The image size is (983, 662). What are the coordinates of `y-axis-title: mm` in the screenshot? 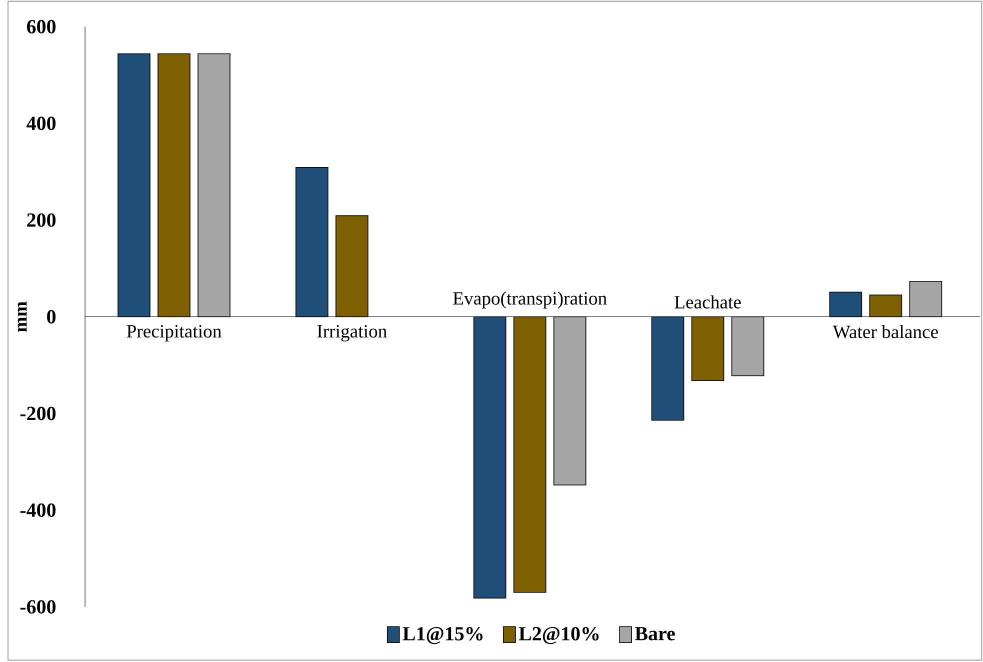 It's located at (22, 317).